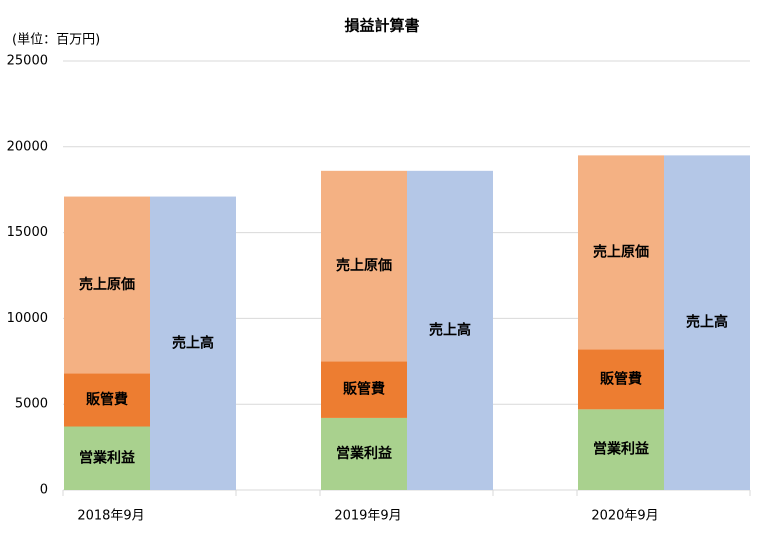 Image resolution: width=764 pixels, height=540 pixels. Describe the element at coordinates (27, 232) in the screenshot. I see `y-tick-label: 15000` at that location.